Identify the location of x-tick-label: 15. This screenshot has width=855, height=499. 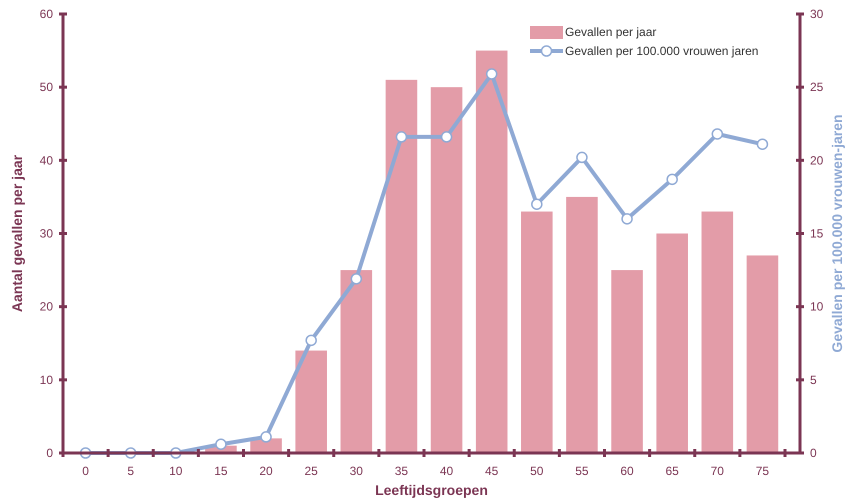
(221, 471).